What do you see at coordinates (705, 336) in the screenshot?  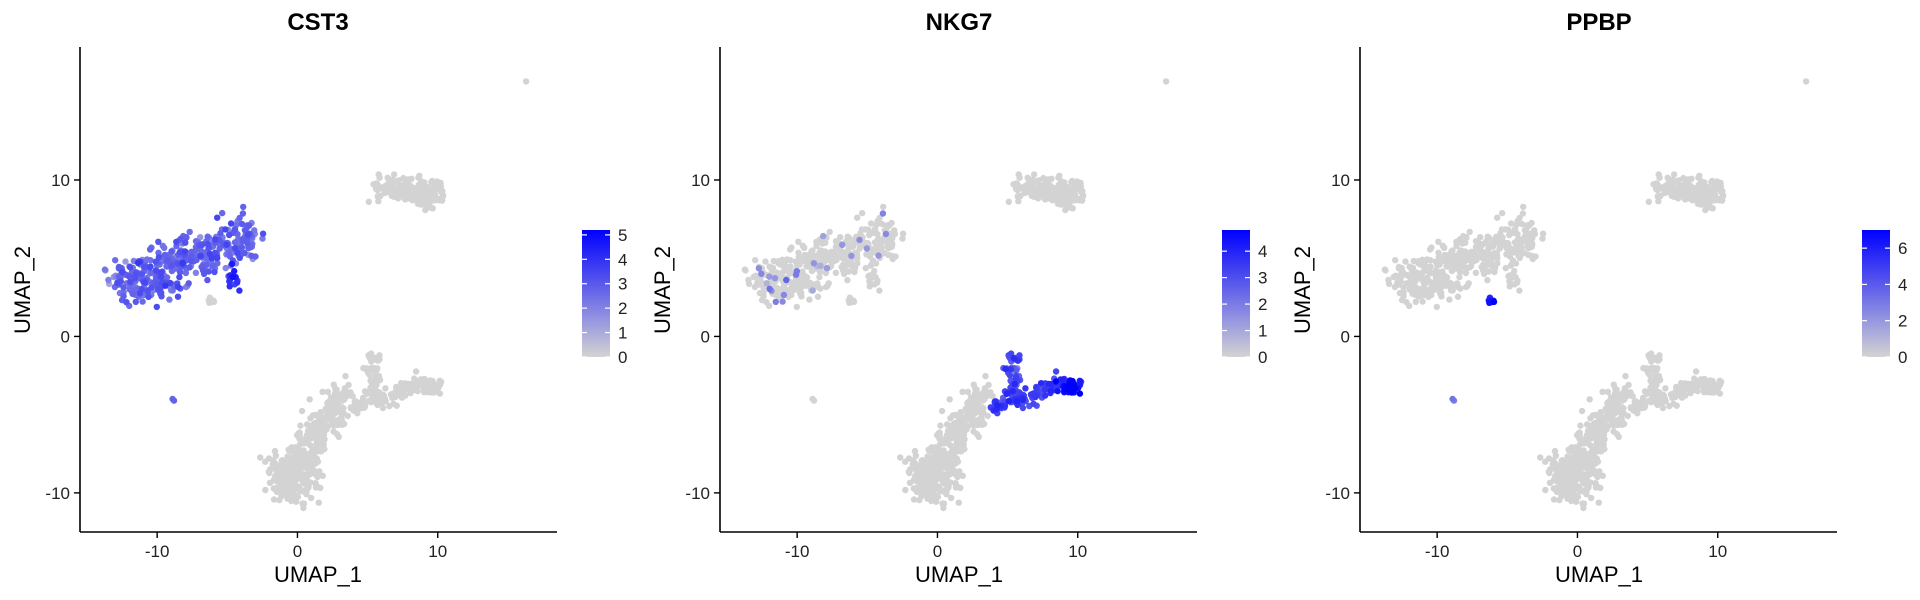 I see `y-tick-label: 0` at bounding box center [705, 336].